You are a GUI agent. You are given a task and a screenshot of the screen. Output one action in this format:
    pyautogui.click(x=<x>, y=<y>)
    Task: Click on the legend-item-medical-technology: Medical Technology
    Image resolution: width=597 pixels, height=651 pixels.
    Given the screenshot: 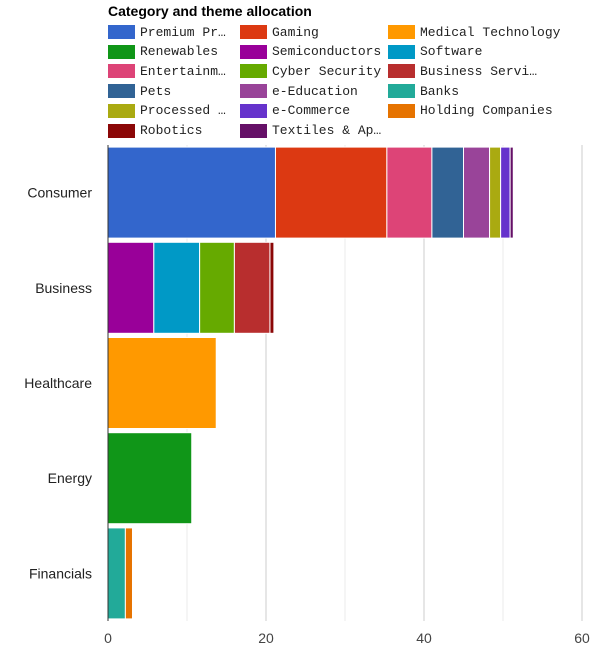 What is the action you would take?
    pyautogui.click(x=492, y=32)
    